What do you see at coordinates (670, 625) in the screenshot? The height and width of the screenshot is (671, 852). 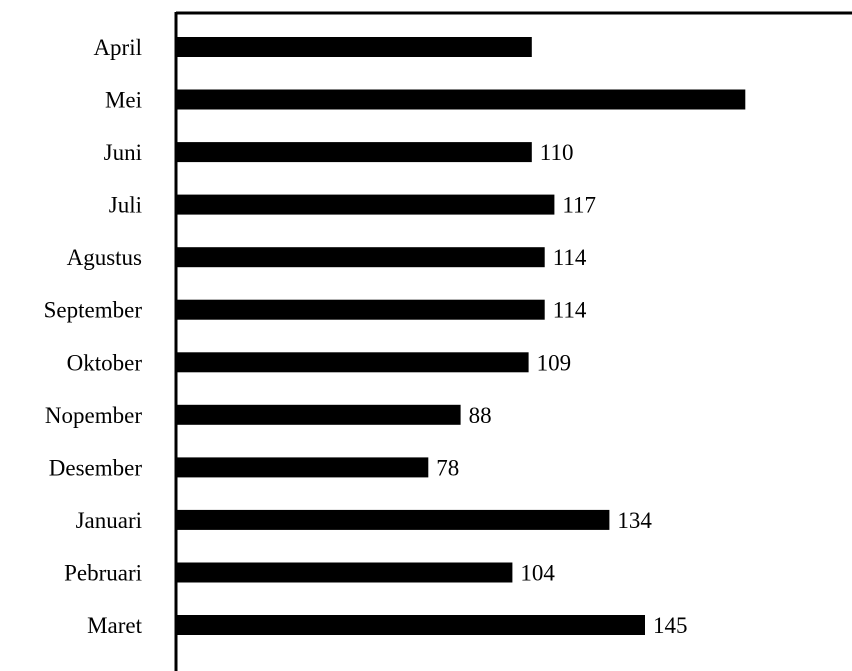 I see `value-label-maret: 145` at bounding box center [670, 625].